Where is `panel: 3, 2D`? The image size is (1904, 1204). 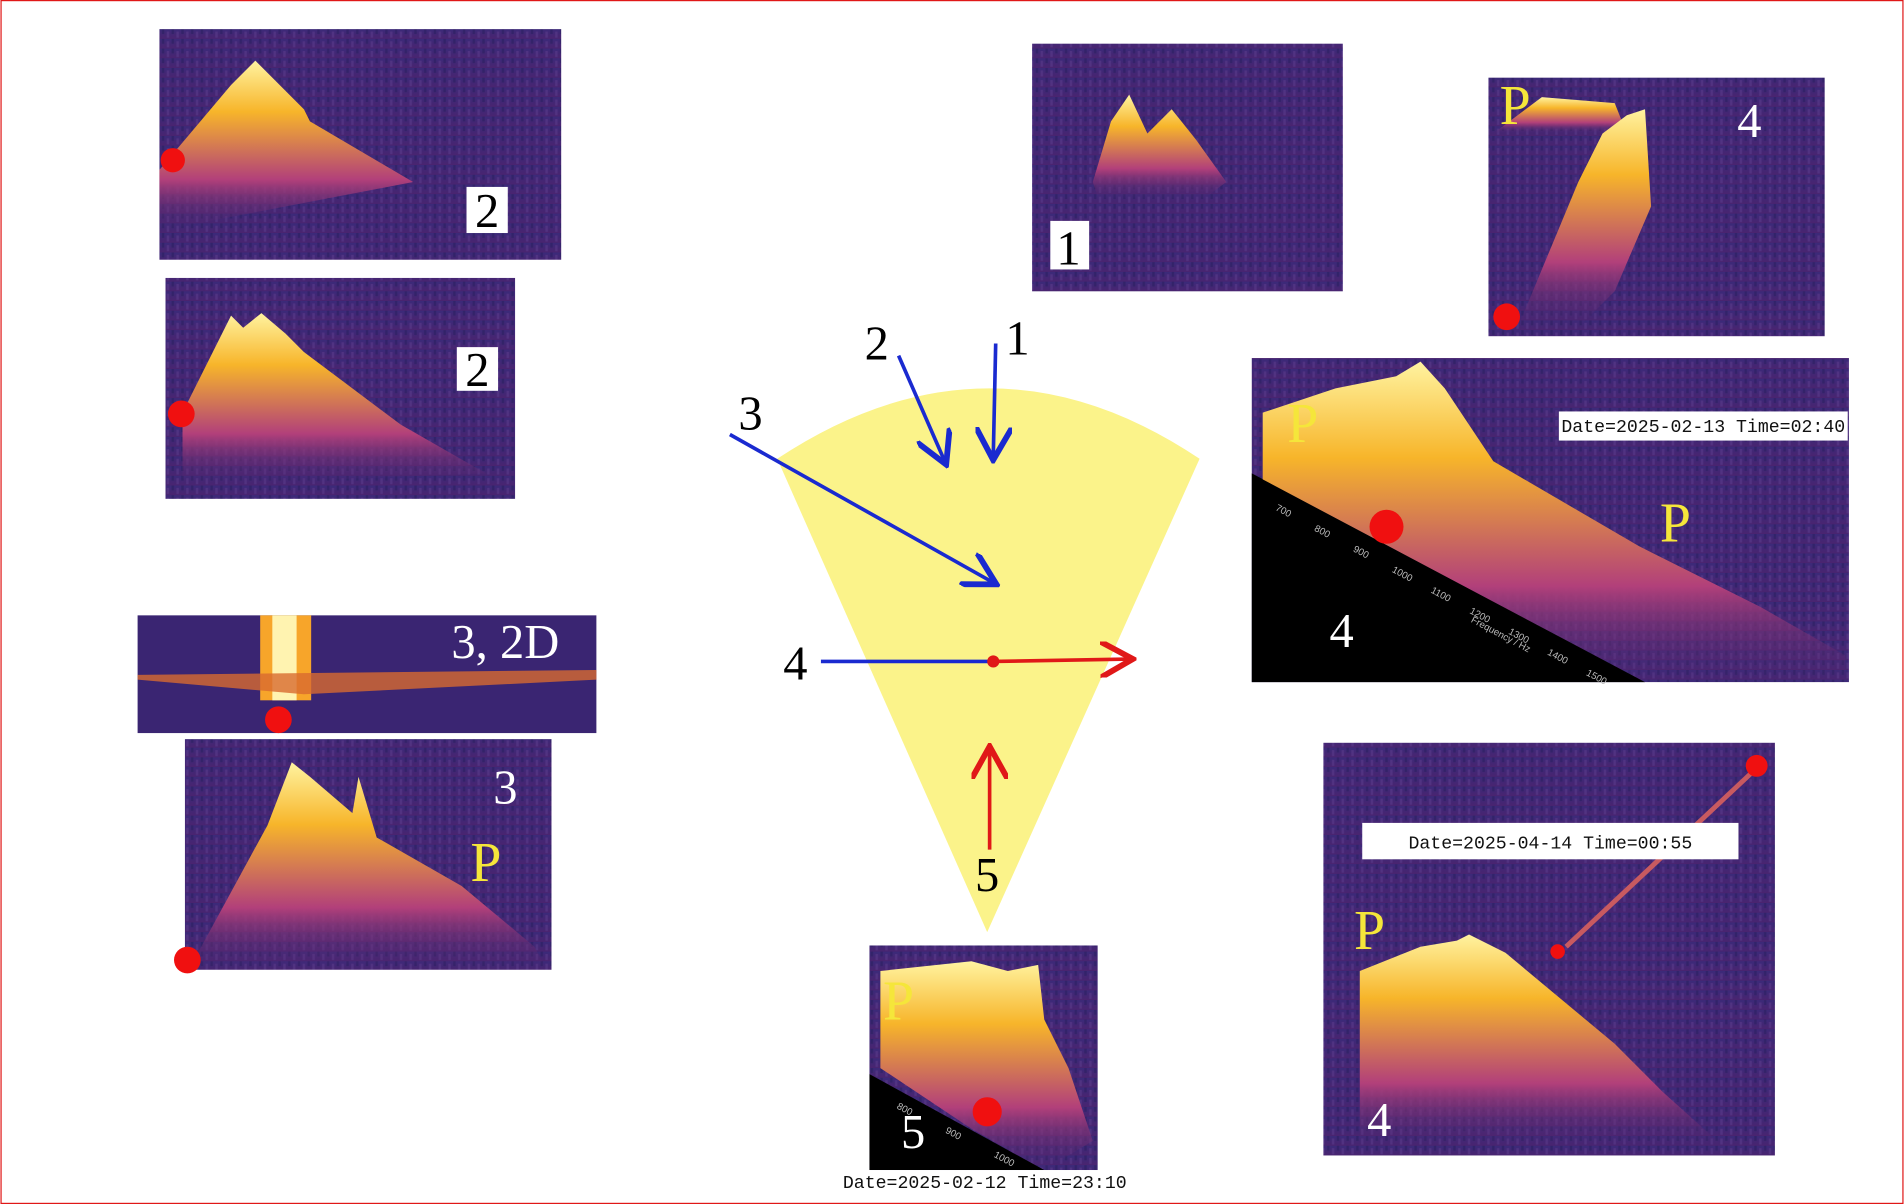
panel: 3, 2D is located at coordinates (367, 674).